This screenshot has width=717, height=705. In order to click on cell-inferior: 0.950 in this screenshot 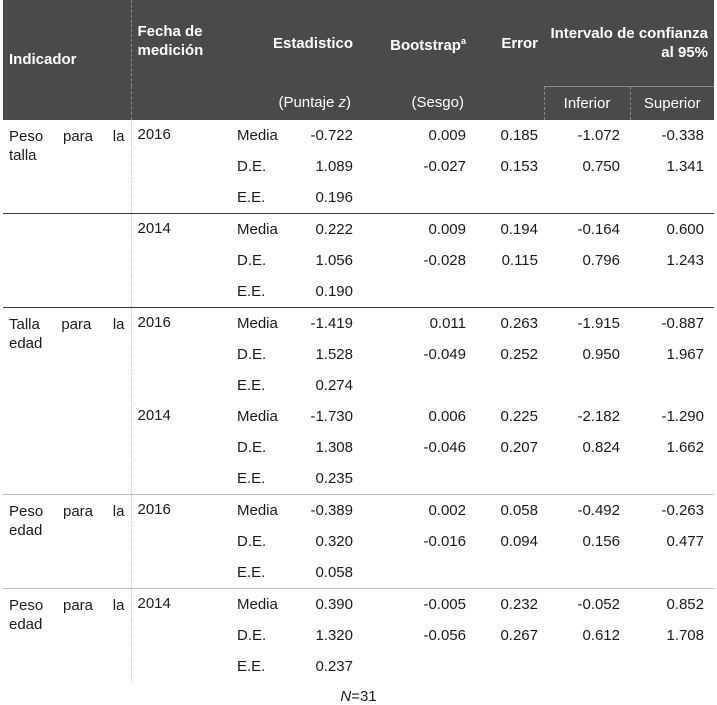, I will do `click(601, 354)`.